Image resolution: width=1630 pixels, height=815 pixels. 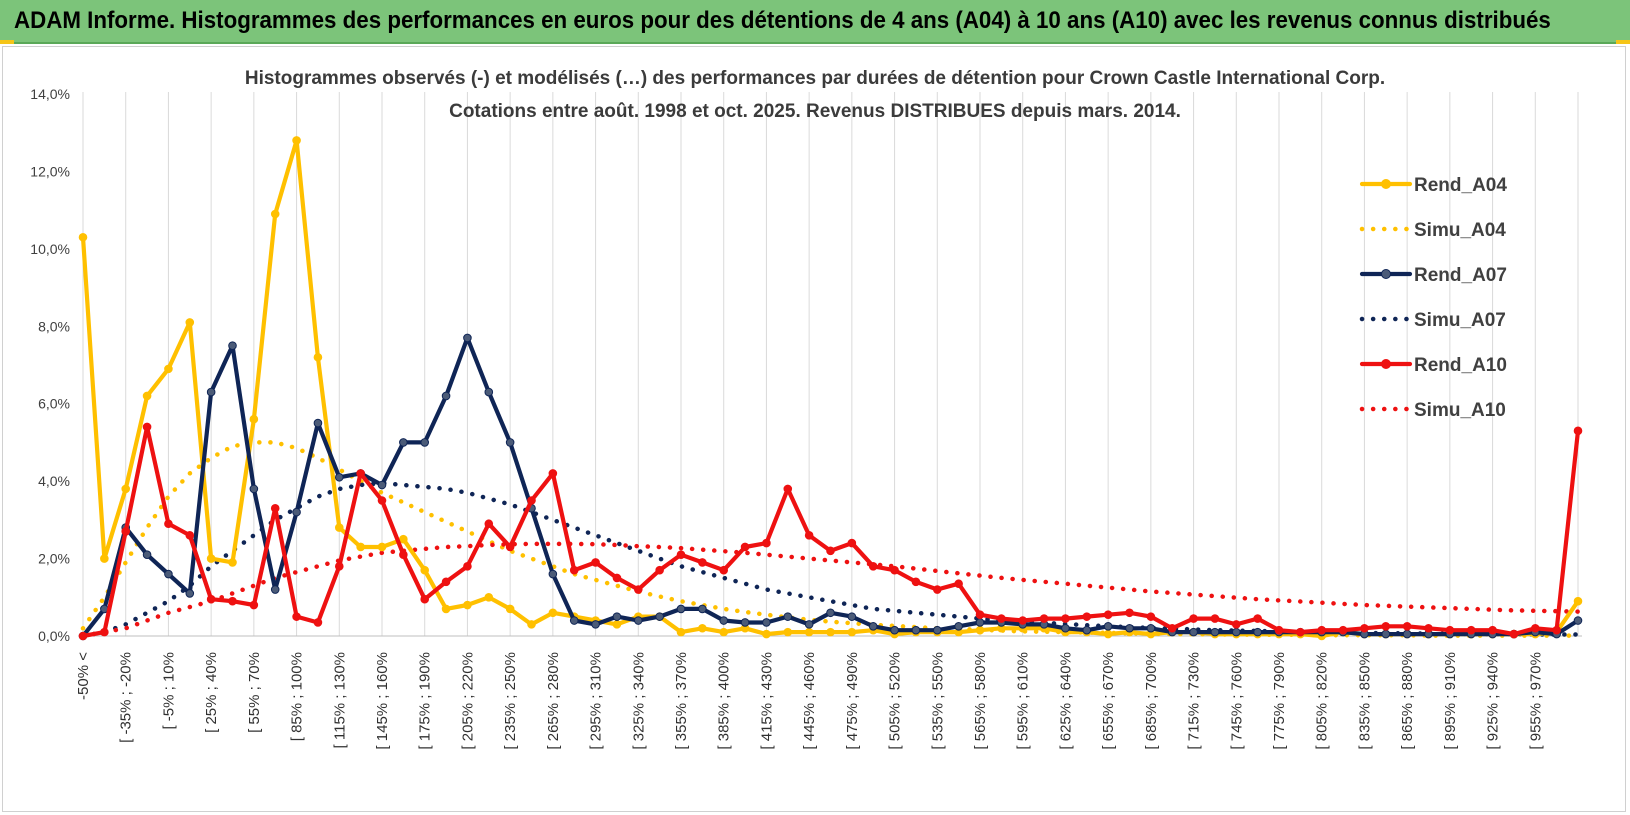 What do you see at coordinates (54, 481) in the screenshot?
I see `y-tick-label: 4,0%` at bounding box center [54, 481].